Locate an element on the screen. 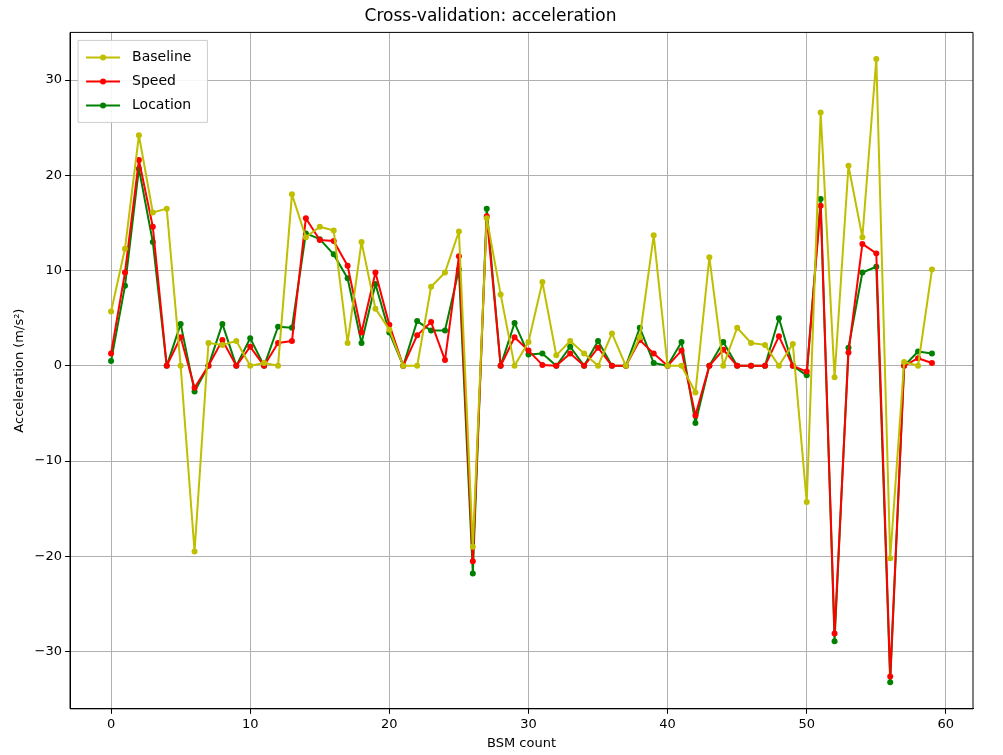  y-tick-label: −10 is located at coordinates (48, 460).